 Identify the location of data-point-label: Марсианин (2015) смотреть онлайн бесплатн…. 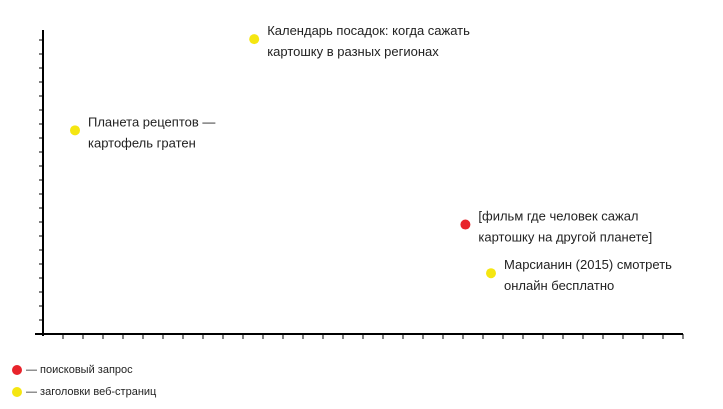
(588, 275).